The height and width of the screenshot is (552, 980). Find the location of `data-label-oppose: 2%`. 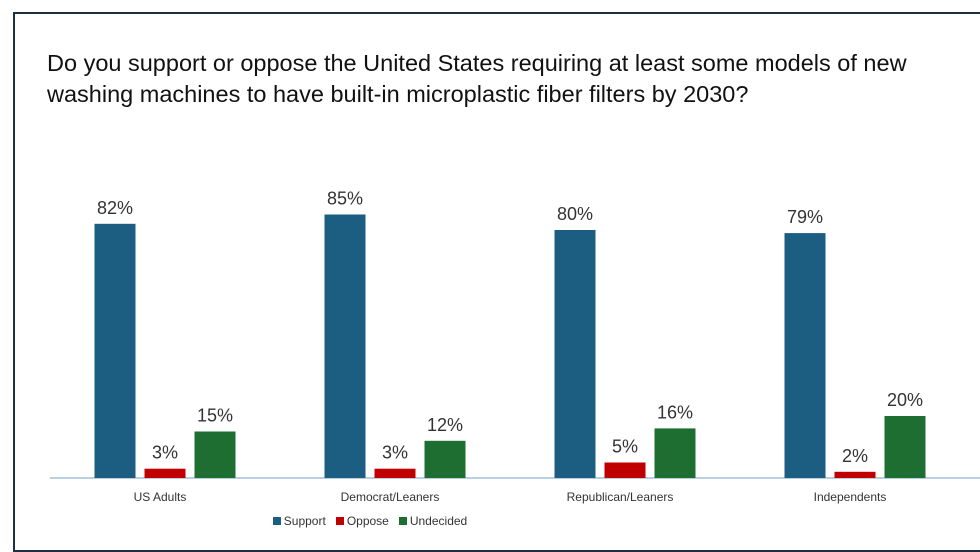

data-label-oppose: 2% is located at coordinates (855, 456).